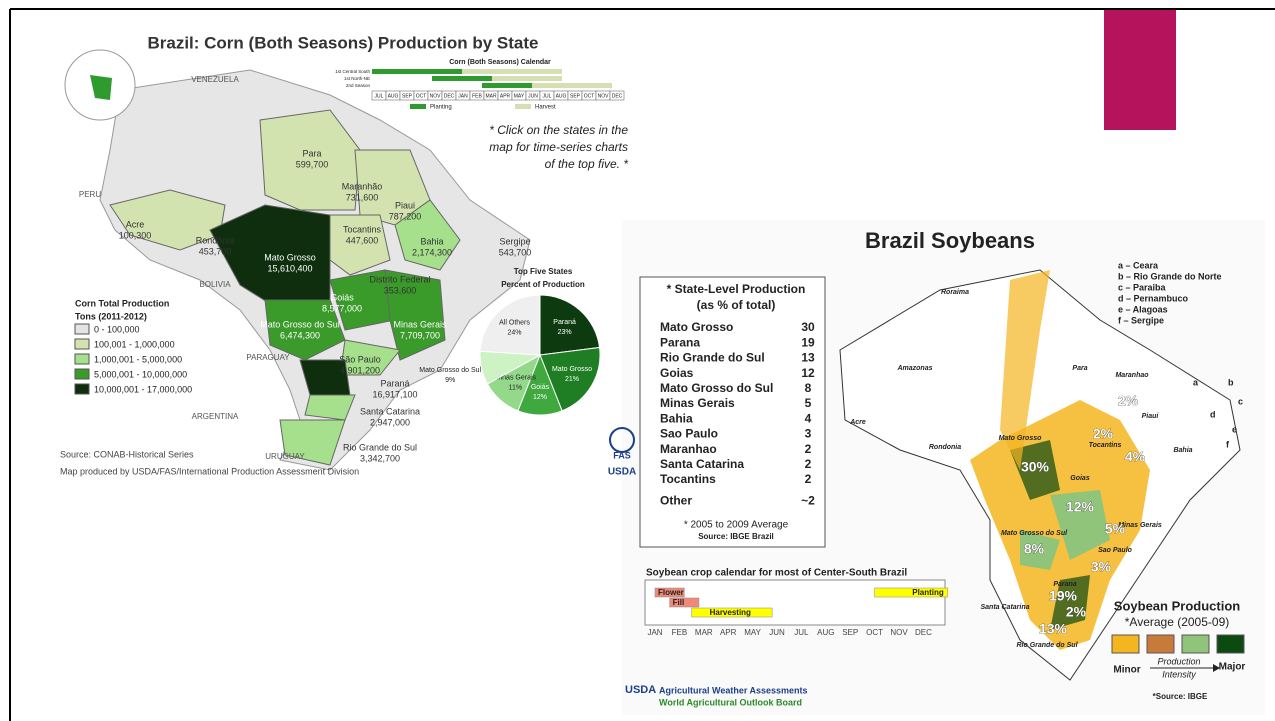  Describe the element at coordinates (519, 96) in the screenshot. I see `month: MAY` at that location.